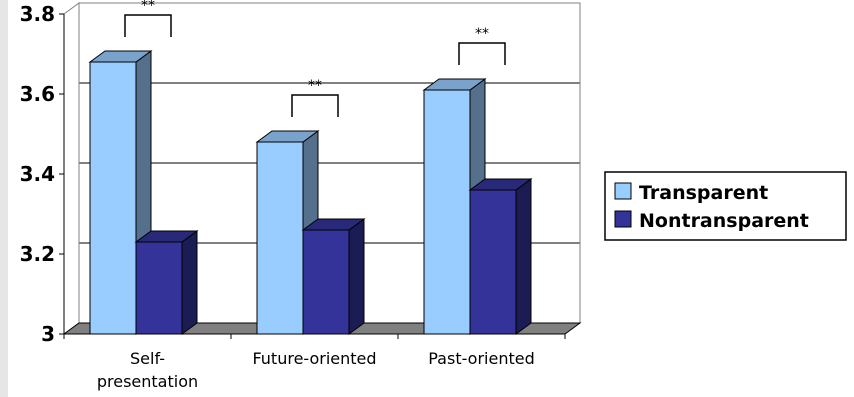 Image resolution: width=854 pixels, height=397 pixels. What do you see at coordinates (481, 358) in the screenshot?
I see `x-tick-label: Past-oriented` at bounding box center [481, 358].